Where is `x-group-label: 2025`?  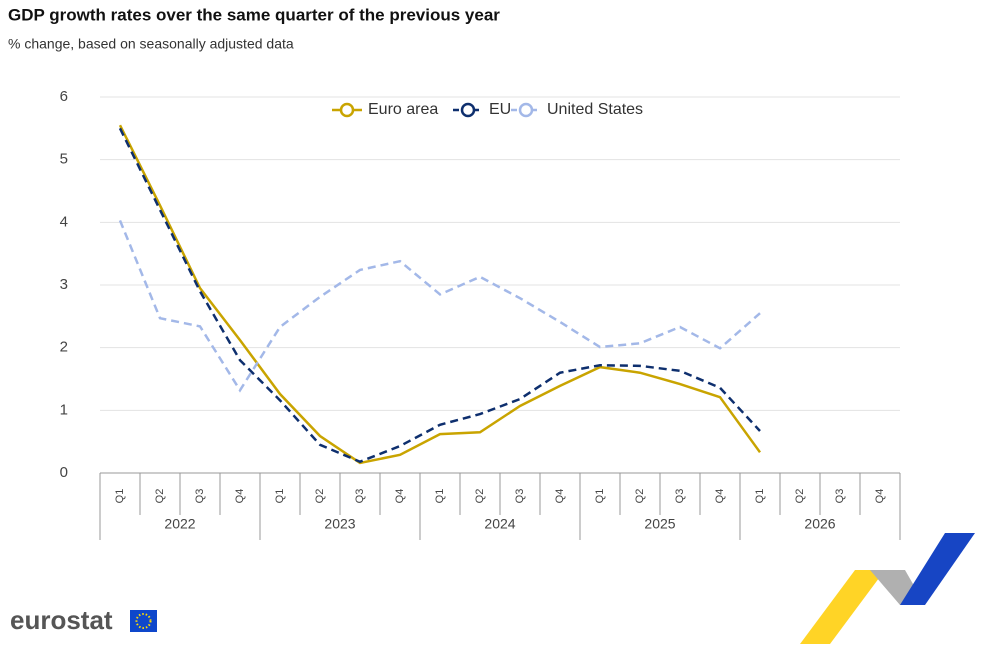
x-group-label: 2025 is located at coordinates (659, 524).